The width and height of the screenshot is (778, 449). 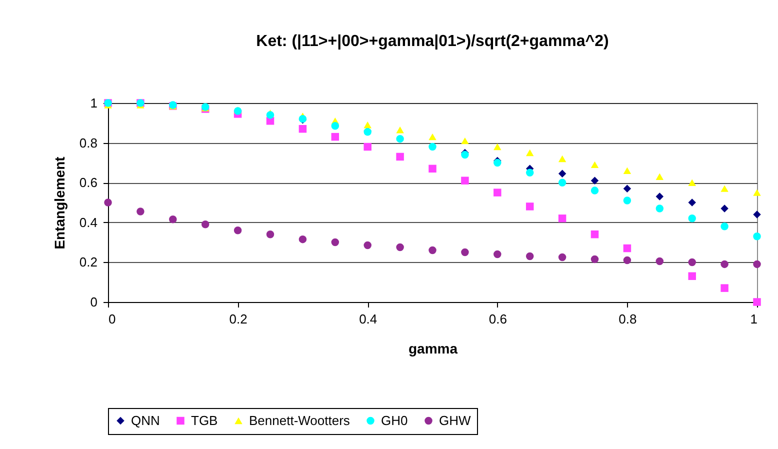 What do you see at coordinates (145, 420) in the screenshot?
I see `legend-label: QNN` at bounding box center [145, 420].